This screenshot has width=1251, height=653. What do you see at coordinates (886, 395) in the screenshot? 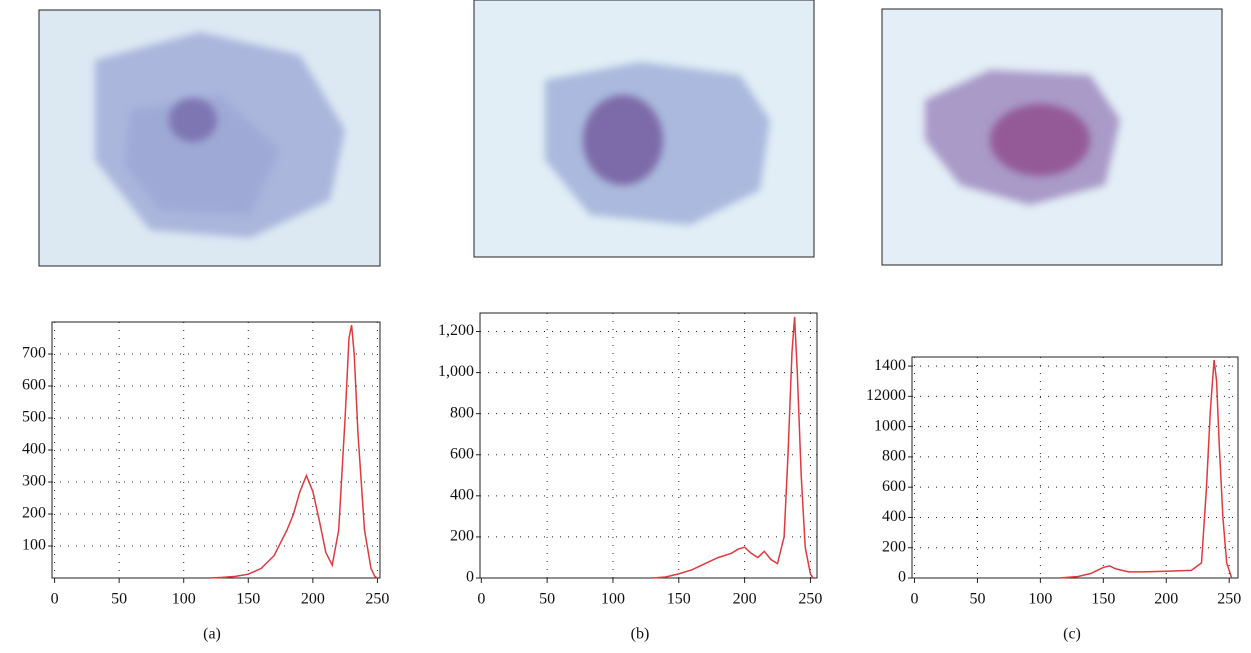
I see `y-tick-label: 12000` at bounding box center [886, 395].